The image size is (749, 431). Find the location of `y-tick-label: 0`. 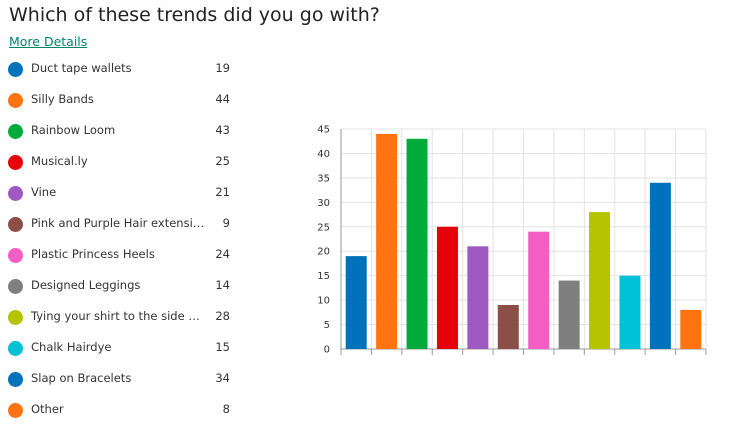

y-tick-label: 0 is located at coordinates (327, 350).